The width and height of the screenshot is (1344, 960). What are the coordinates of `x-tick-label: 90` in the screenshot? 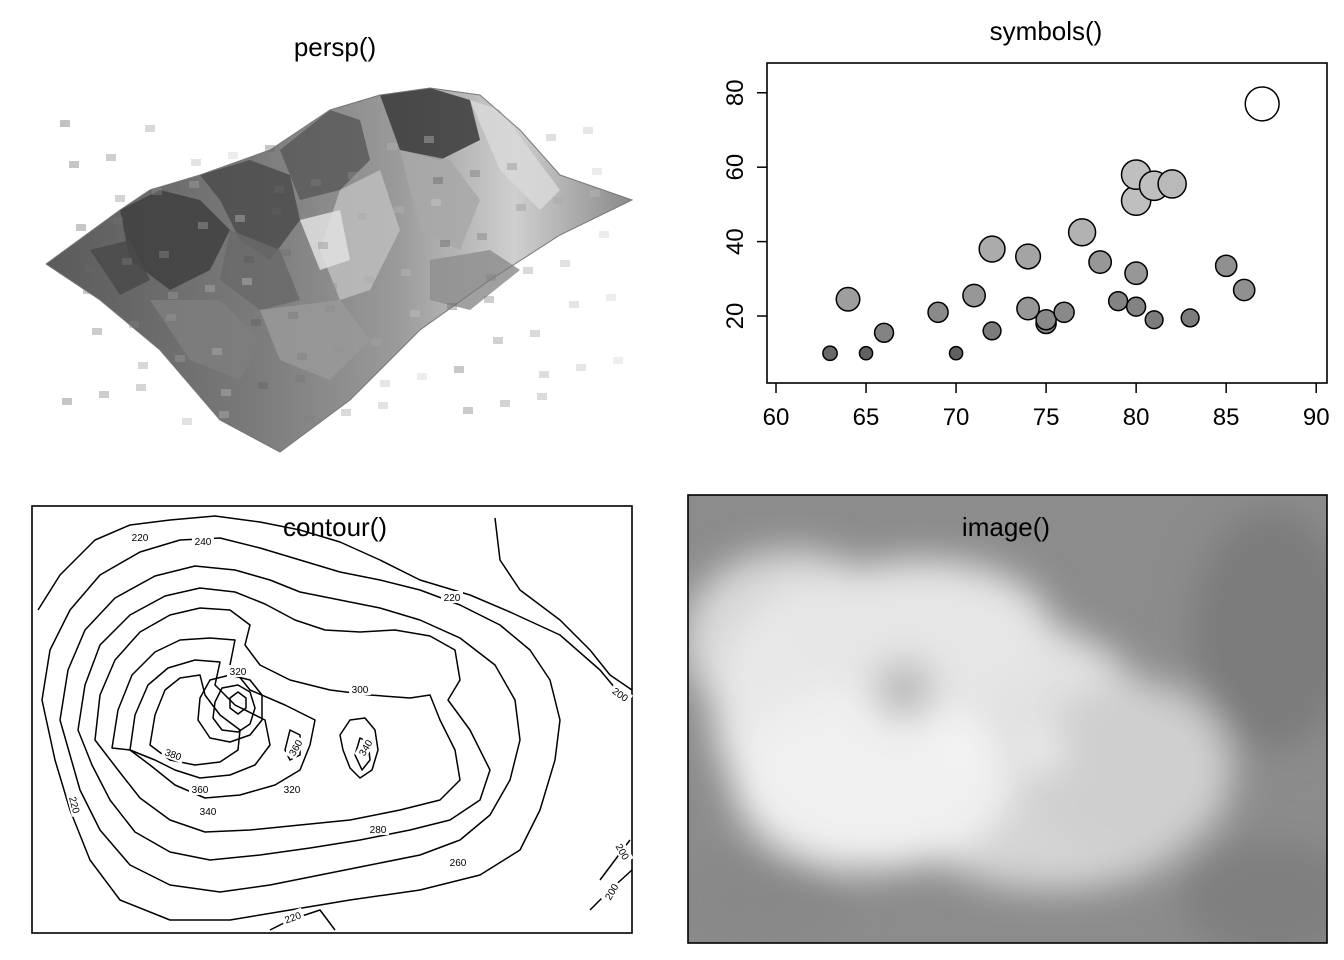 It's located at (1316, 417).